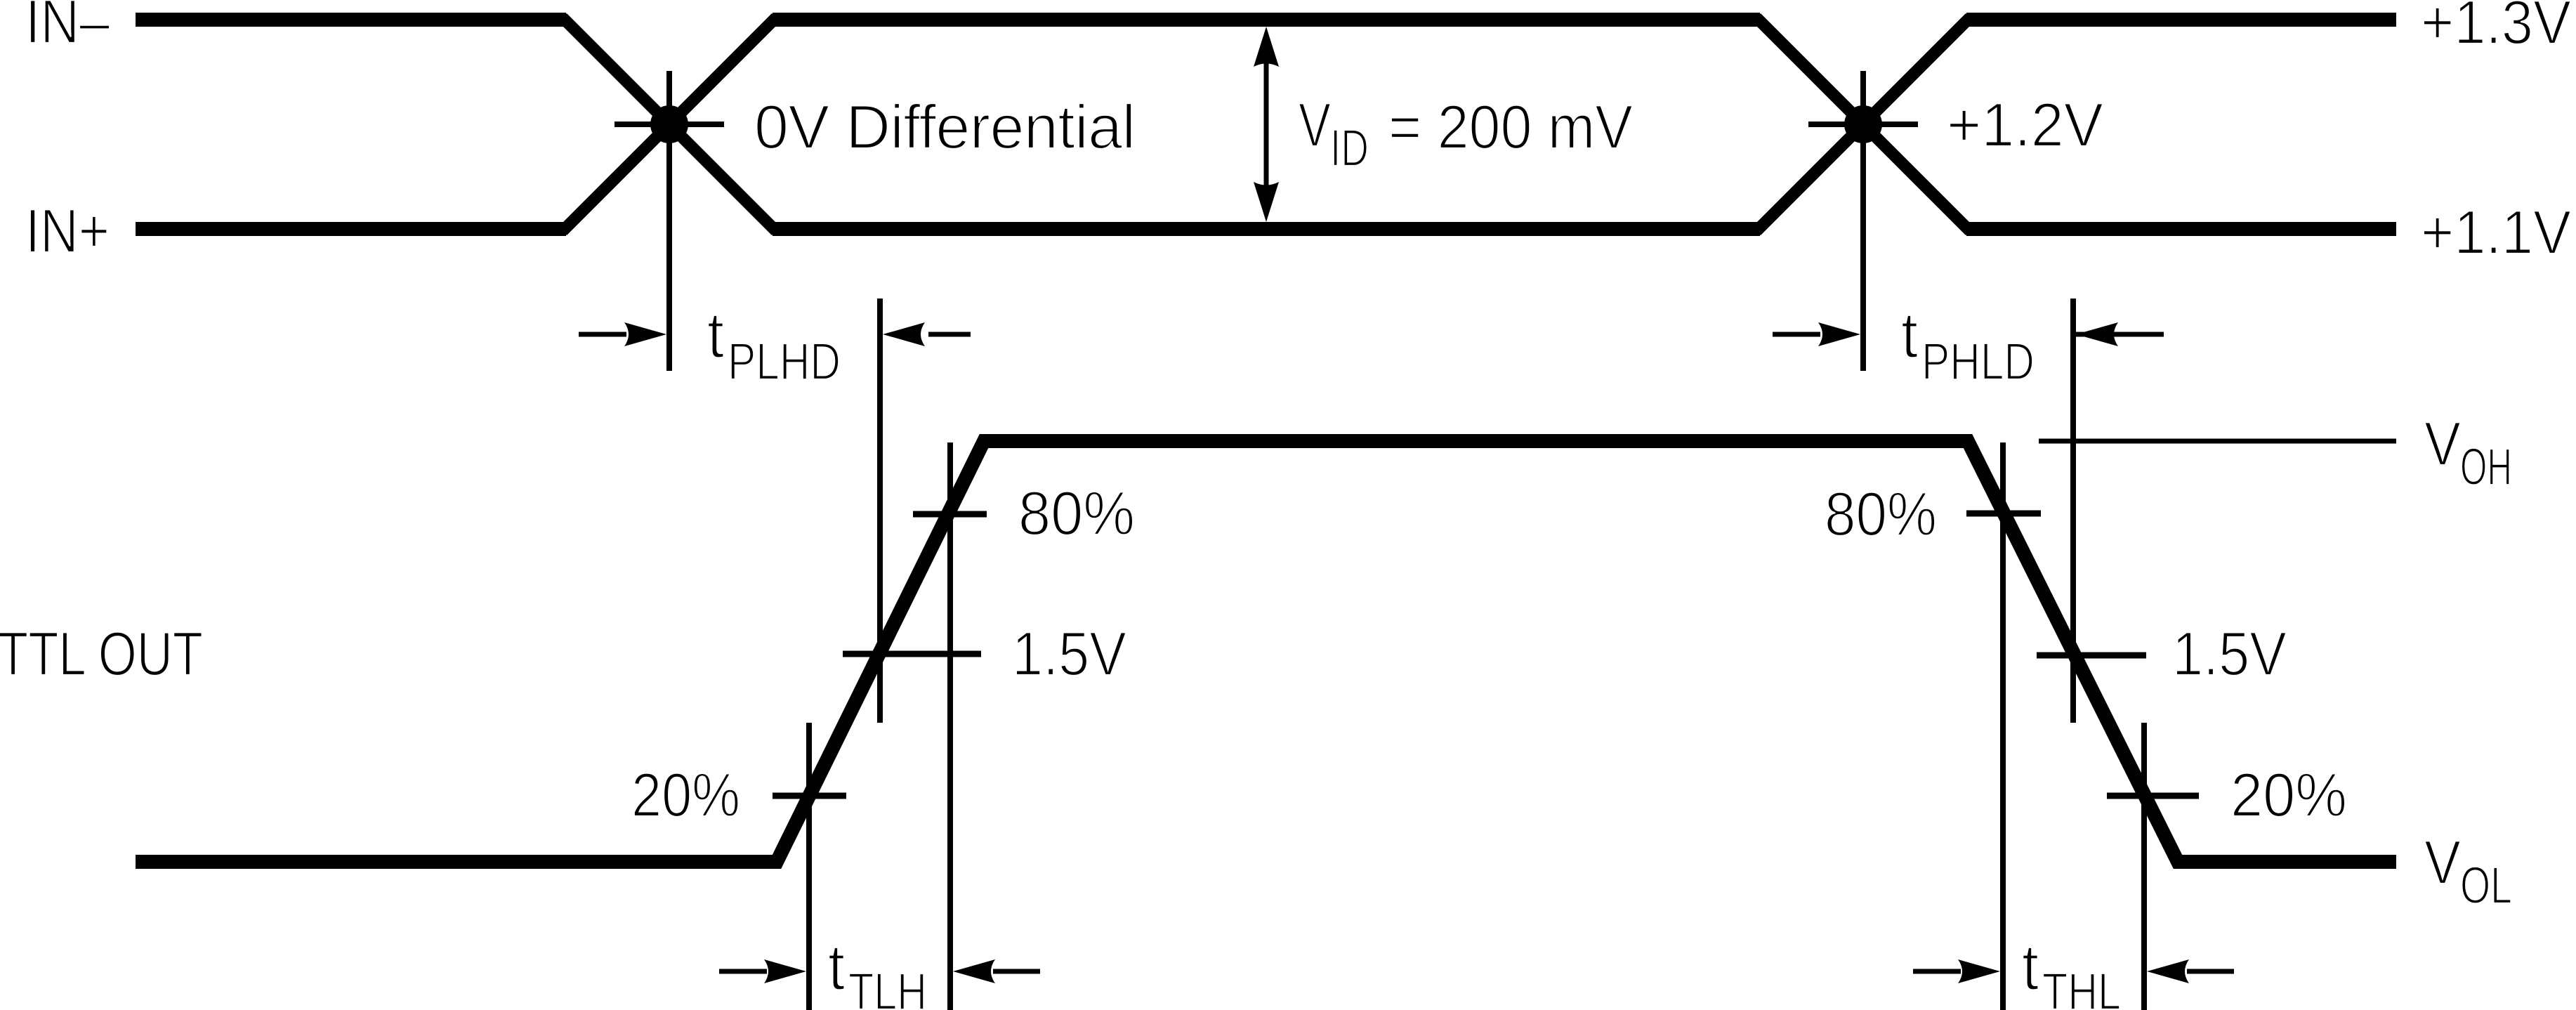 This screenshot has height=1010, width=2576. I want to click on svg-text: THL, so click(2081, 986).